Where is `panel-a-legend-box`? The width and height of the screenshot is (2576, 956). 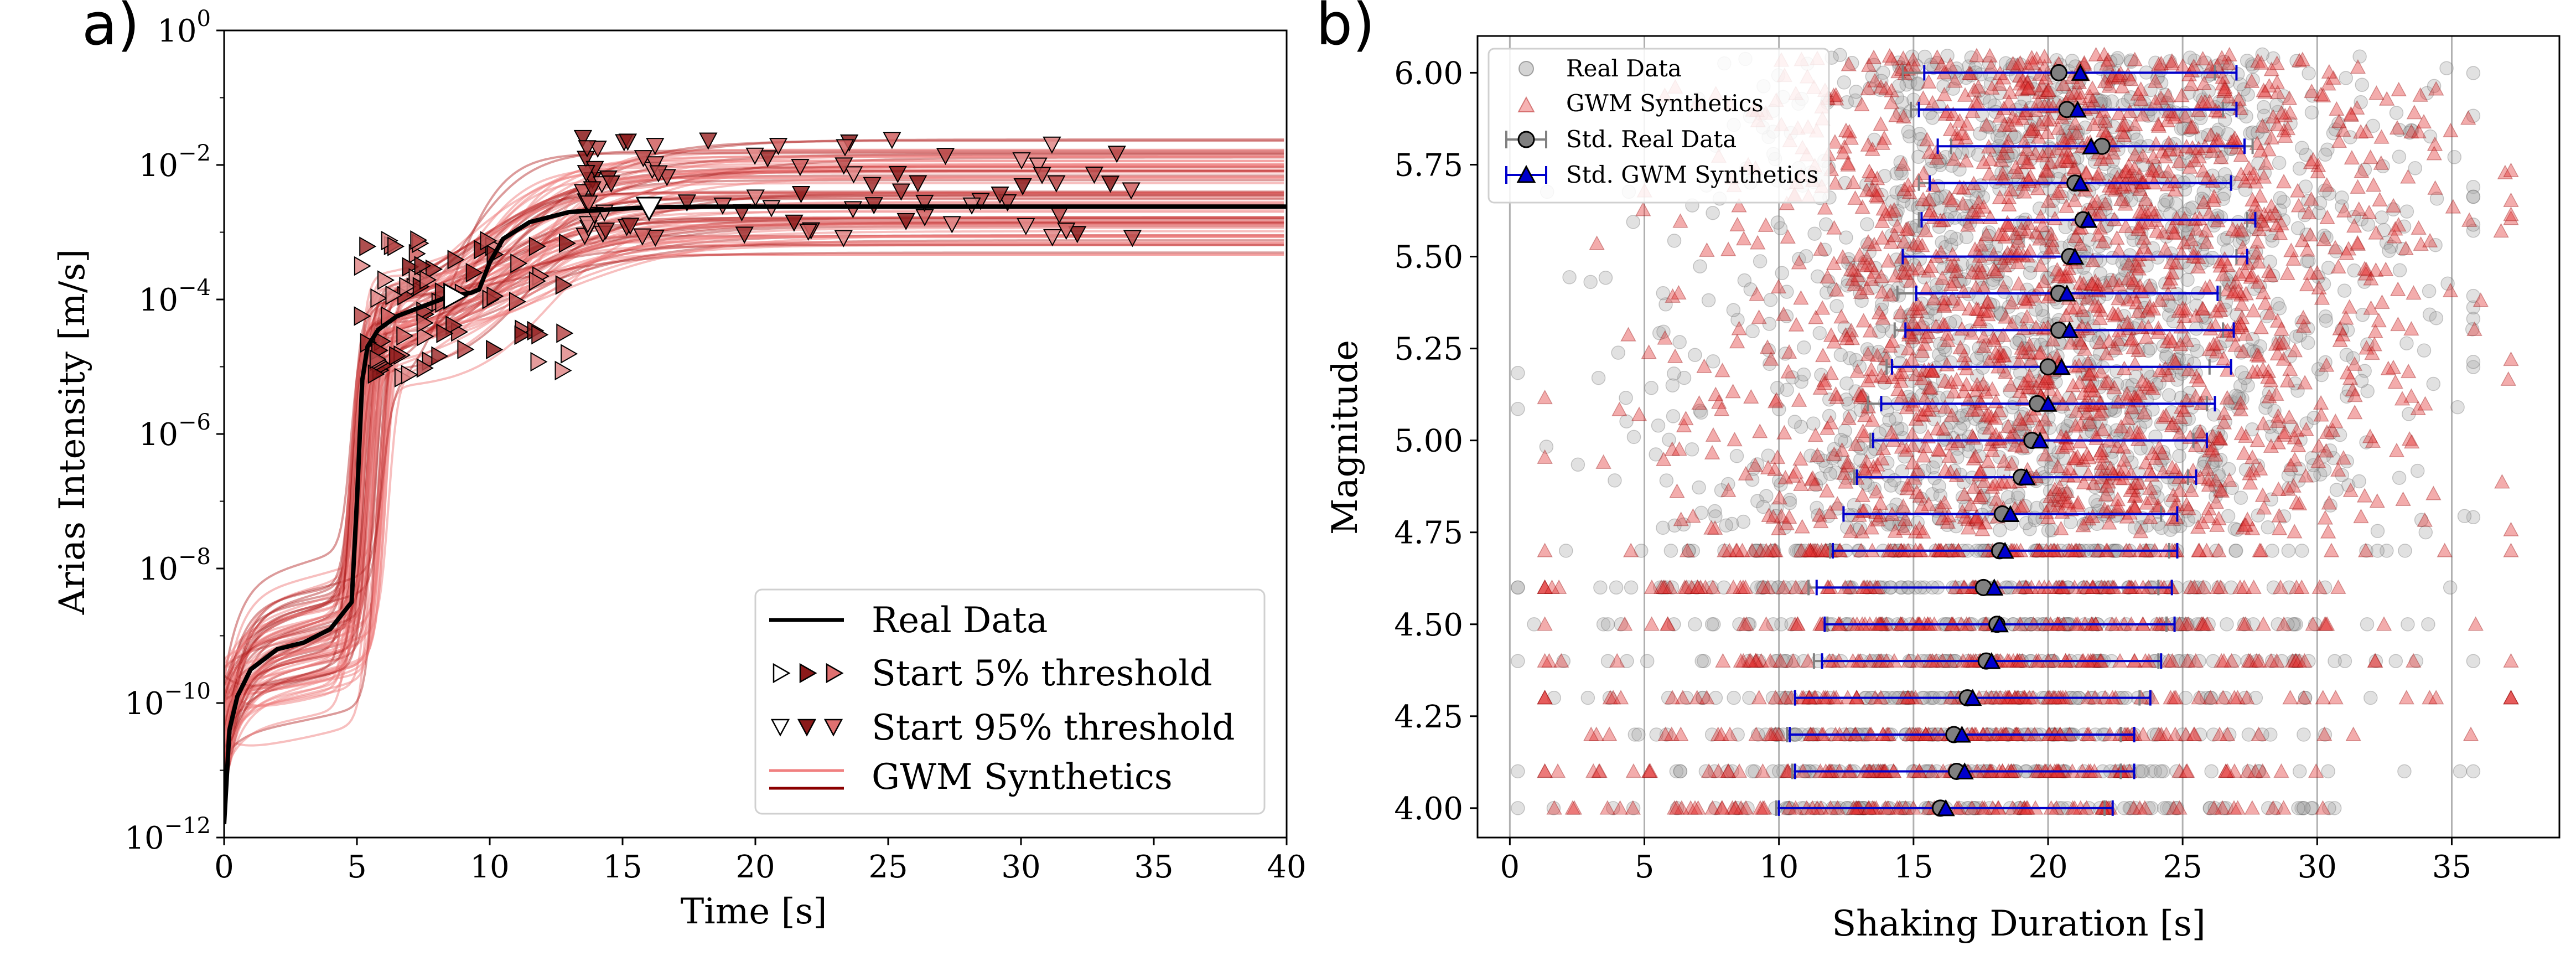
panel-a-legend-box is located at coordinates (1010, 701).